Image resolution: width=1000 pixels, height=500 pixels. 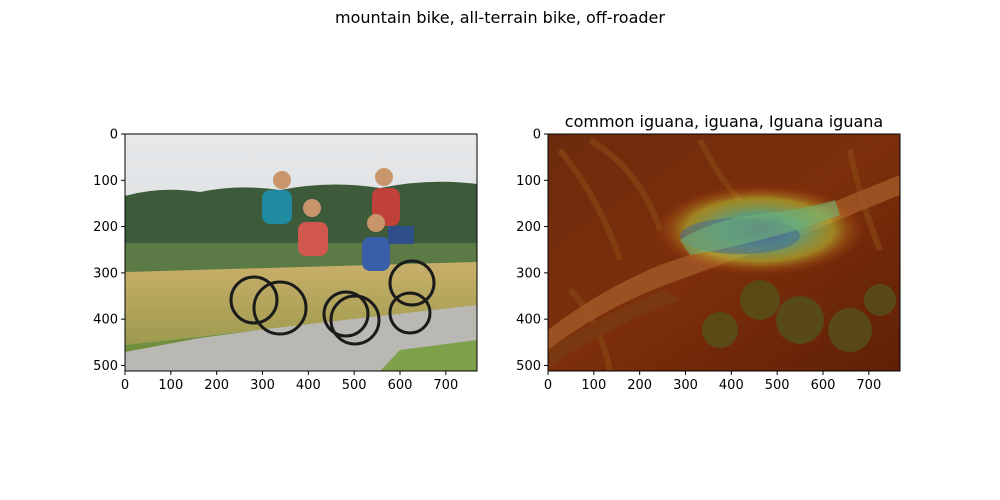 What do you see at coordinates (528, 366) in the screenshot?
I see `y-tick-label-right: 500` at bounding box center [528, 366].